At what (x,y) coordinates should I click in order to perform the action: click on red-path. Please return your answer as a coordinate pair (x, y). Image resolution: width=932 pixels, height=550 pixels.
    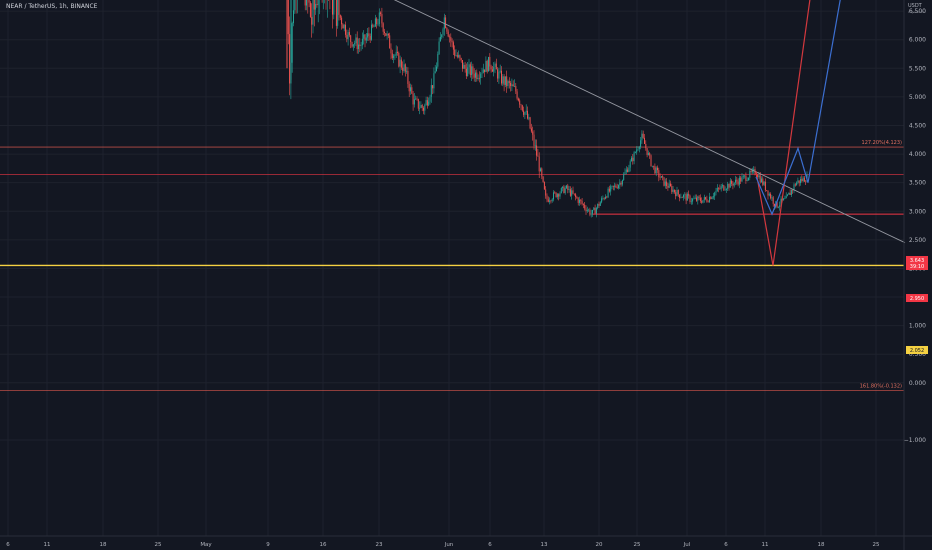
    Looking at the image, I should click on (785, 133).